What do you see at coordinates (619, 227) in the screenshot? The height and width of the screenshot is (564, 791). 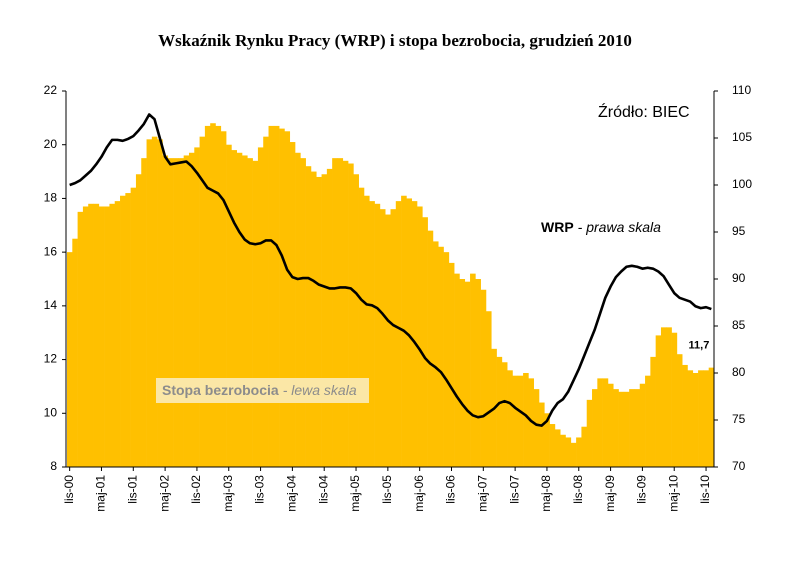 I see `series-note: - prawa skala` at bounding box center [619, 227].